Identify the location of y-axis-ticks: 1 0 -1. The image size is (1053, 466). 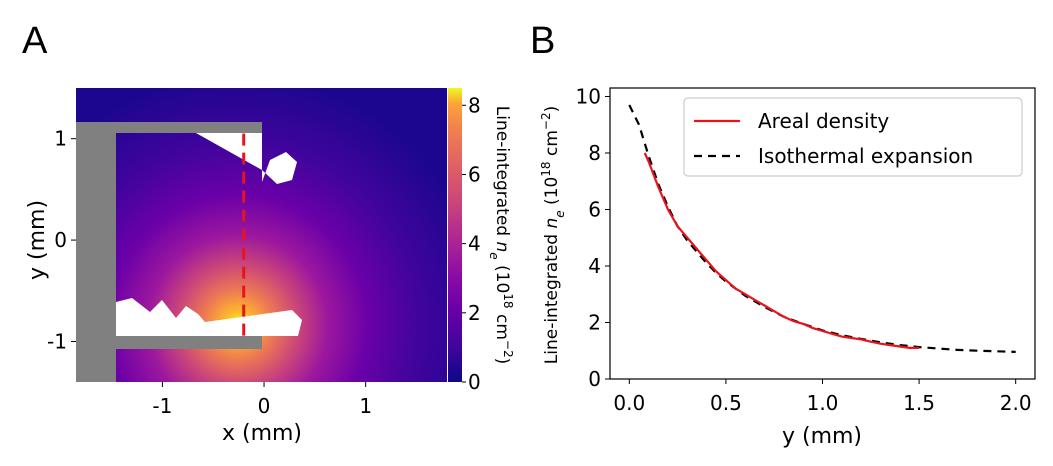
(61, 240).